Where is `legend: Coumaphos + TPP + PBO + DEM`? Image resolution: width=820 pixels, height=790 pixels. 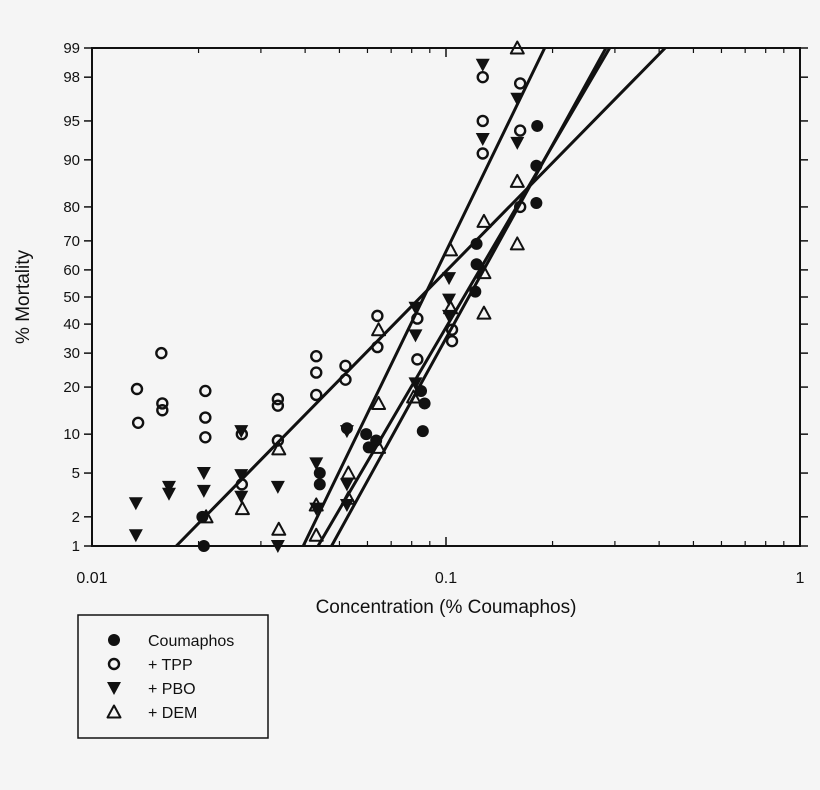
legend: Coumaphos + TPP + PBO + DEM is located at coordinates (173, 676).